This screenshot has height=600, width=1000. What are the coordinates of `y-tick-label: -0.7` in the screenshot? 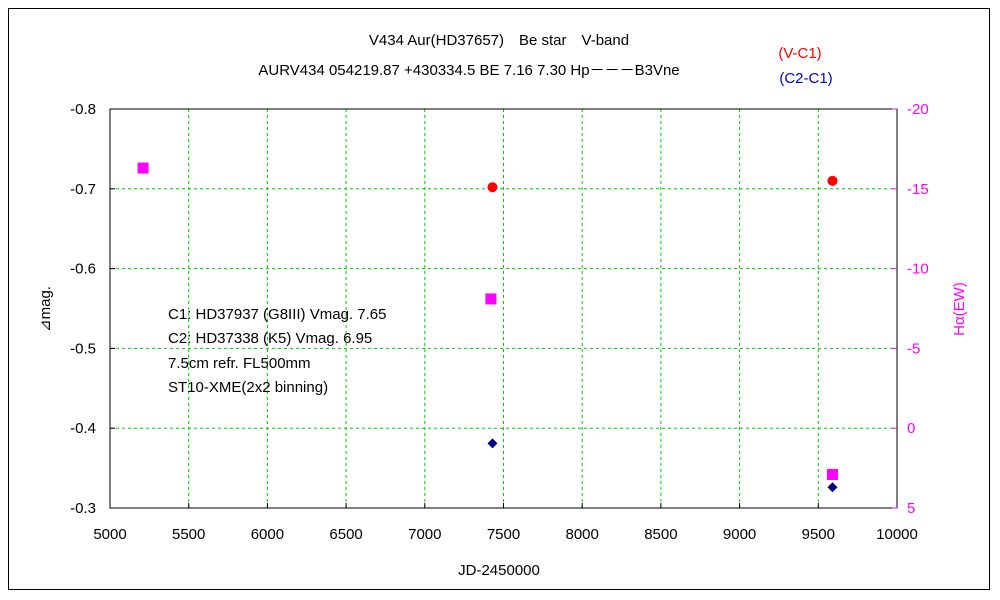 It's located at (83, 189).